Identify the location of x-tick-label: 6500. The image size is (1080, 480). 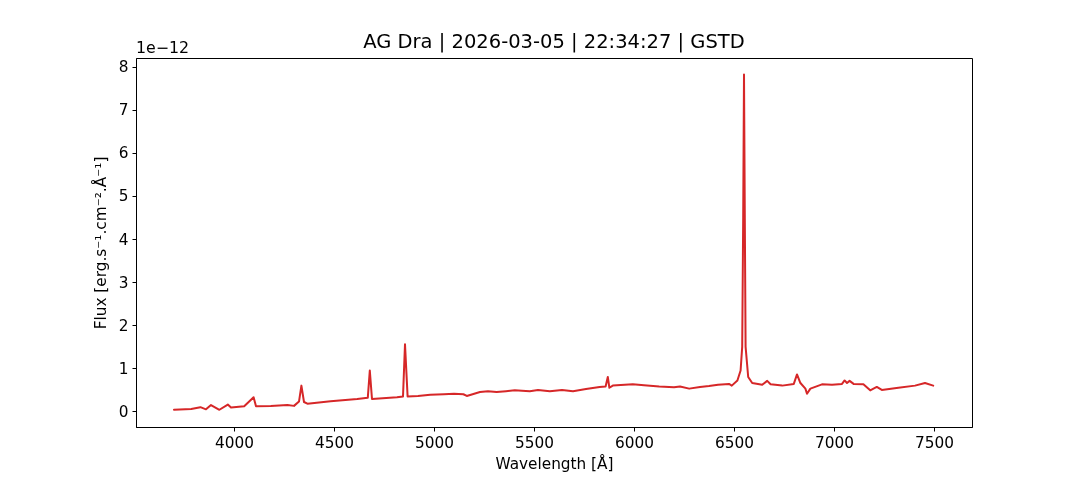
(734, 442).